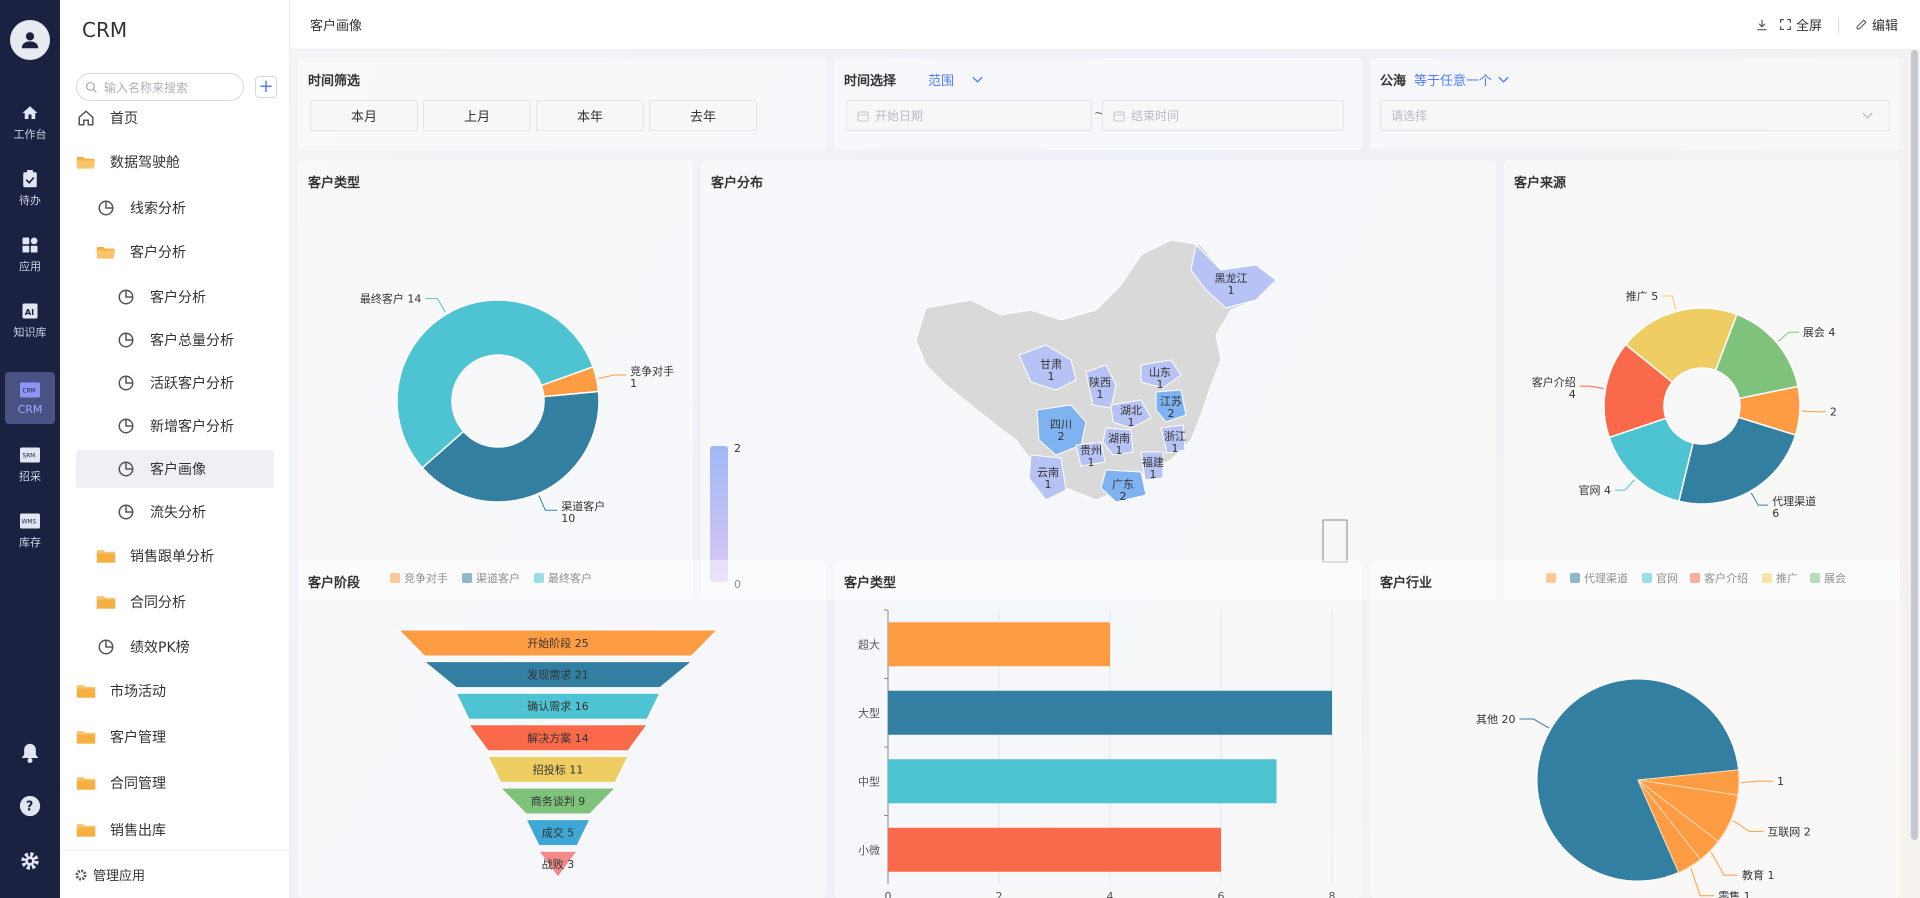 Image resolution: width=1920 pixels, height=898 pixels. I want to click on page-scrollbar-thumb, so click(1914, 445).